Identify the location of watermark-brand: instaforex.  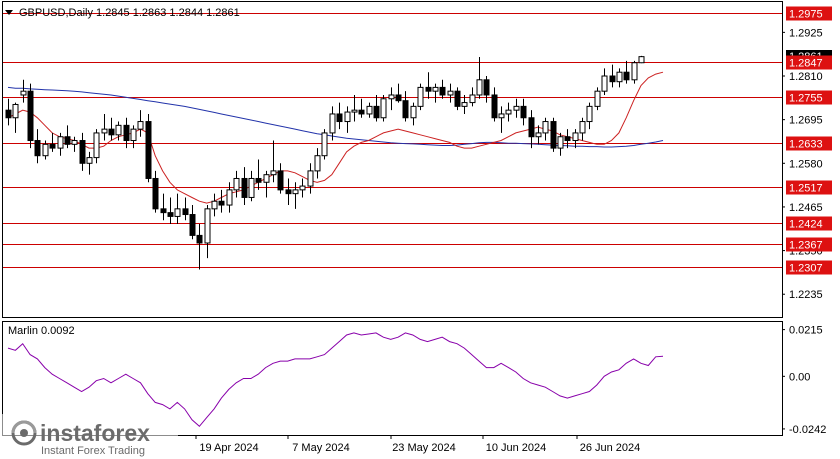
(95, 433).